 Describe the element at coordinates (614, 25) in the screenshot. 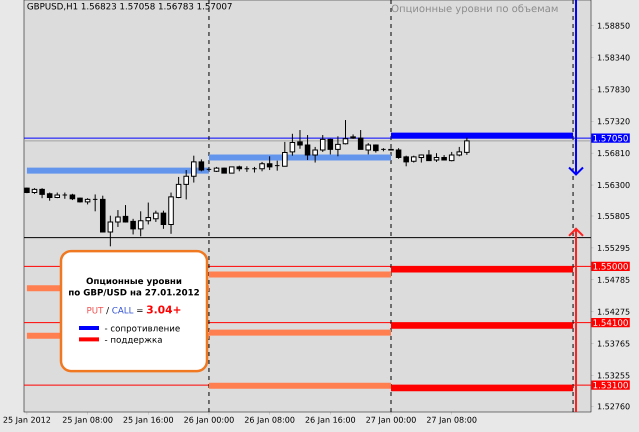

I see `y-tick-label: 1.58850` at that location.